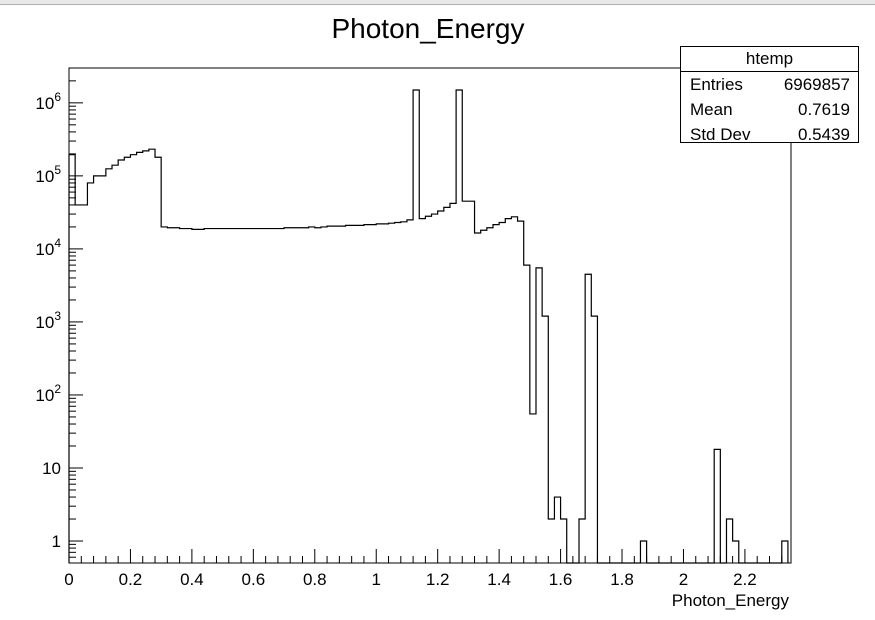  What do you see at coordinates (824, 109) in the screenshot?
I see `stats-value: 0.7619` at bounding box center [824, 109].